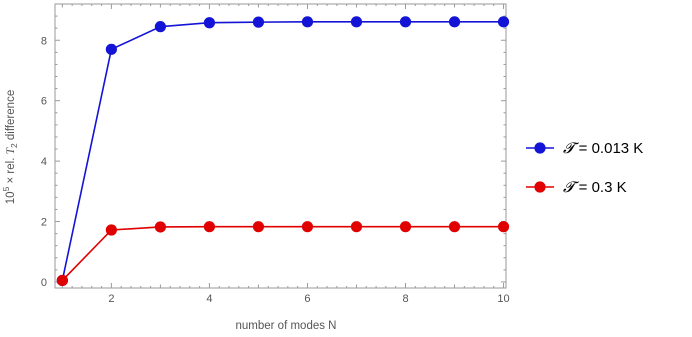 This screenshot has width=692, height=337. Describe the element at coordinates (6, 188) in the screenshot. I see `y-axis-label-exponent: 5` at that location.